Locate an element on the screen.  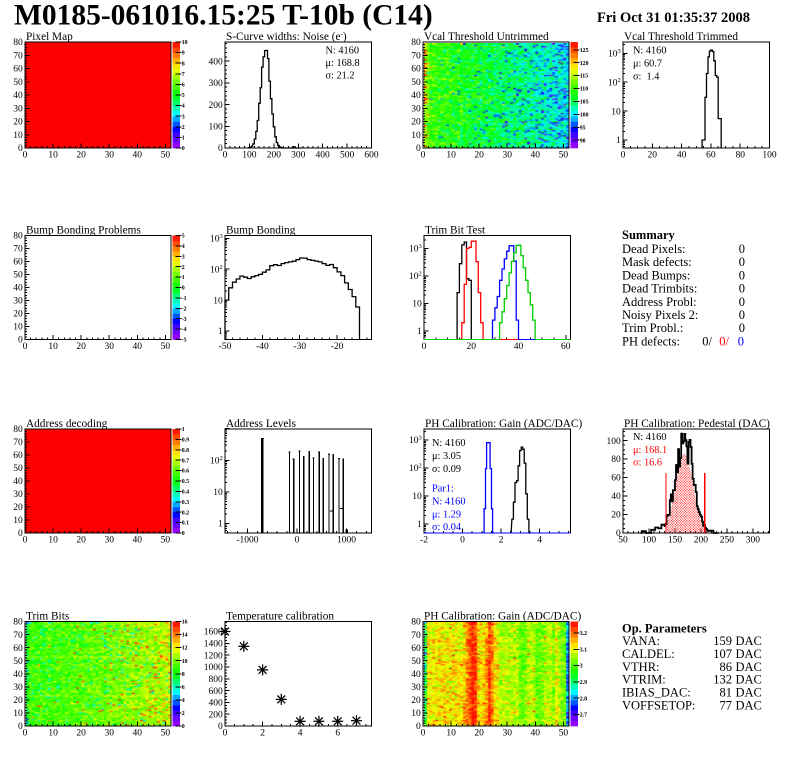
svg-text: 115 is located at coordinates (584, 77).